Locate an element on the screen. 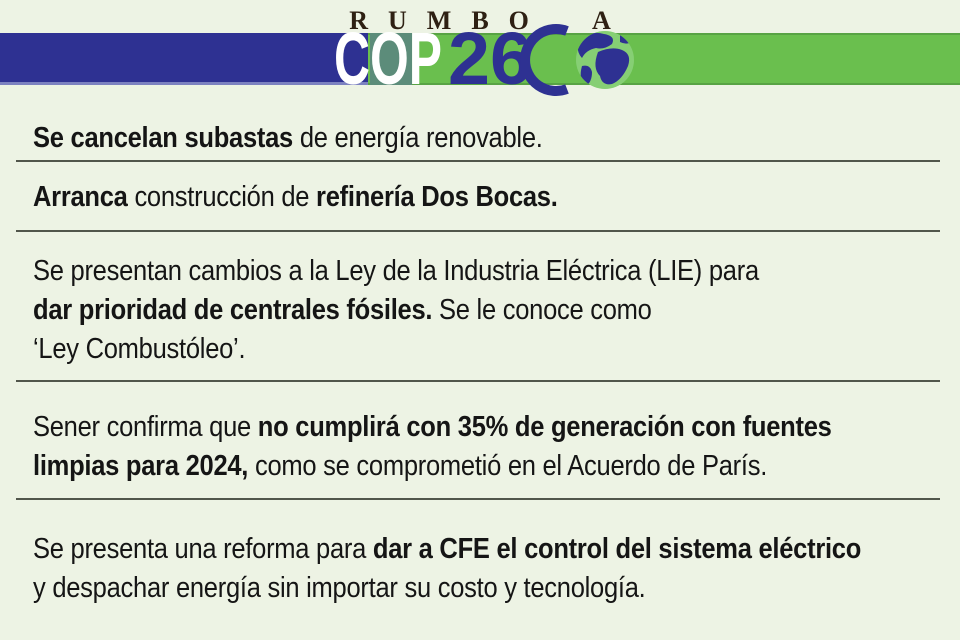 The height and width of the screenshot is (640, 960). logo-o-patch is located at coordinates (391, 59).